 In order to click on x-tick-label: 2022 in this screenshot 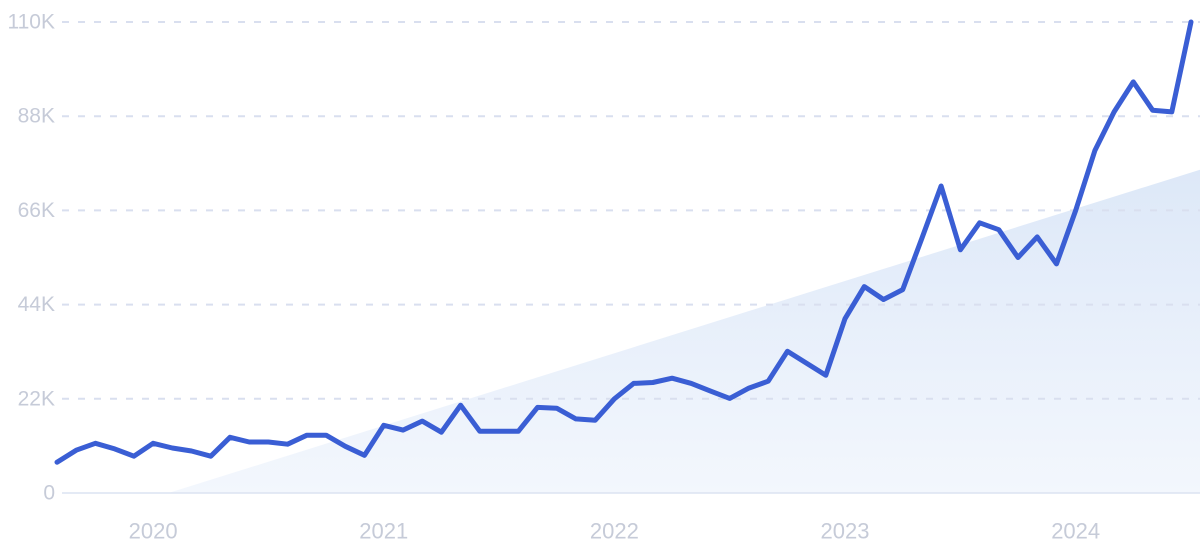, I will do `click(614, 531)`.